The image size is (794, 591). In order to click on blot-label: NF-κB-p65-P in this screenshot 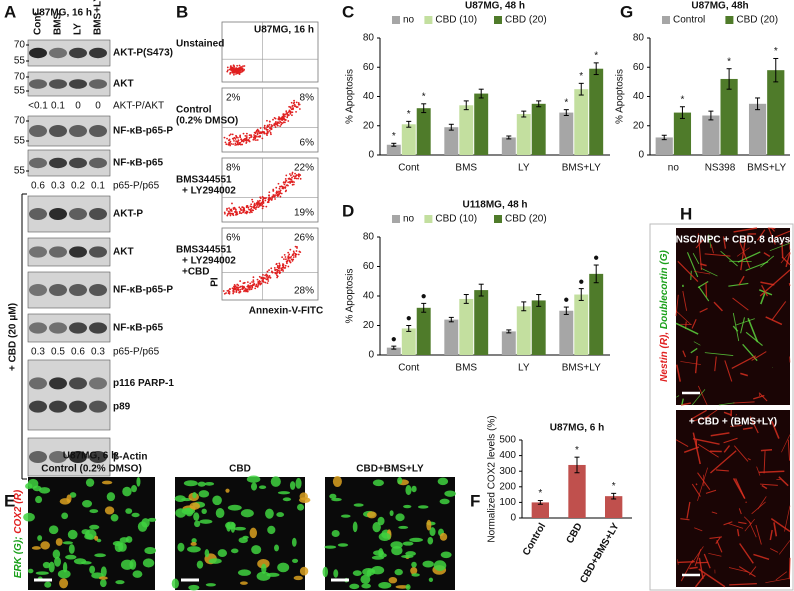, I will do `click(143, 290)`.